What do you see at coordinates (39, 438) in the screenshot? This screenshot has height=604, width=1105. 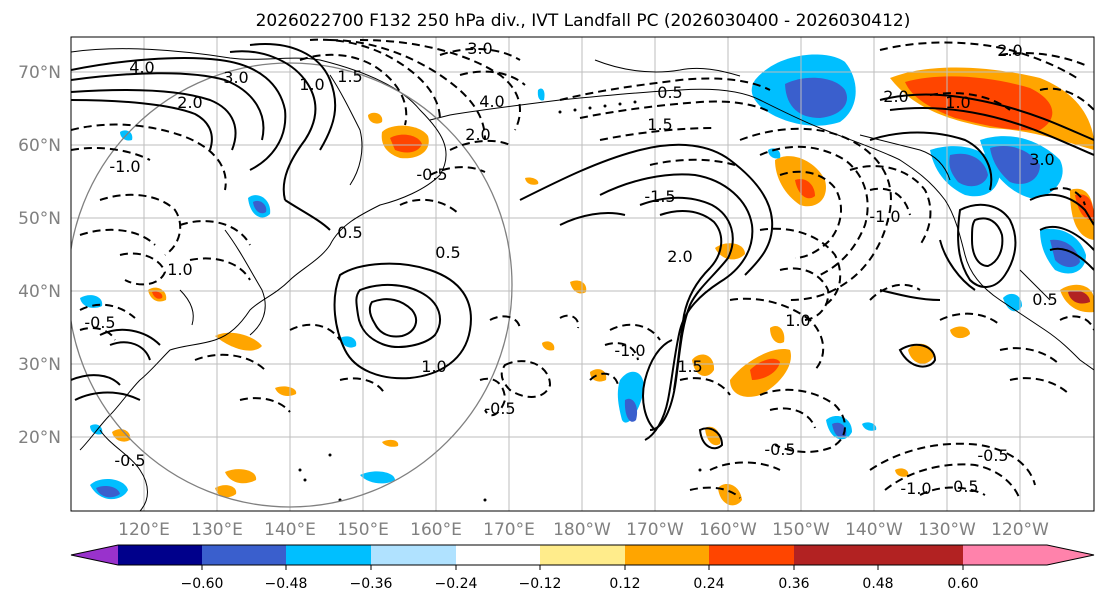 I see `lat-label: 20°N` at bounding box center [39, 438].